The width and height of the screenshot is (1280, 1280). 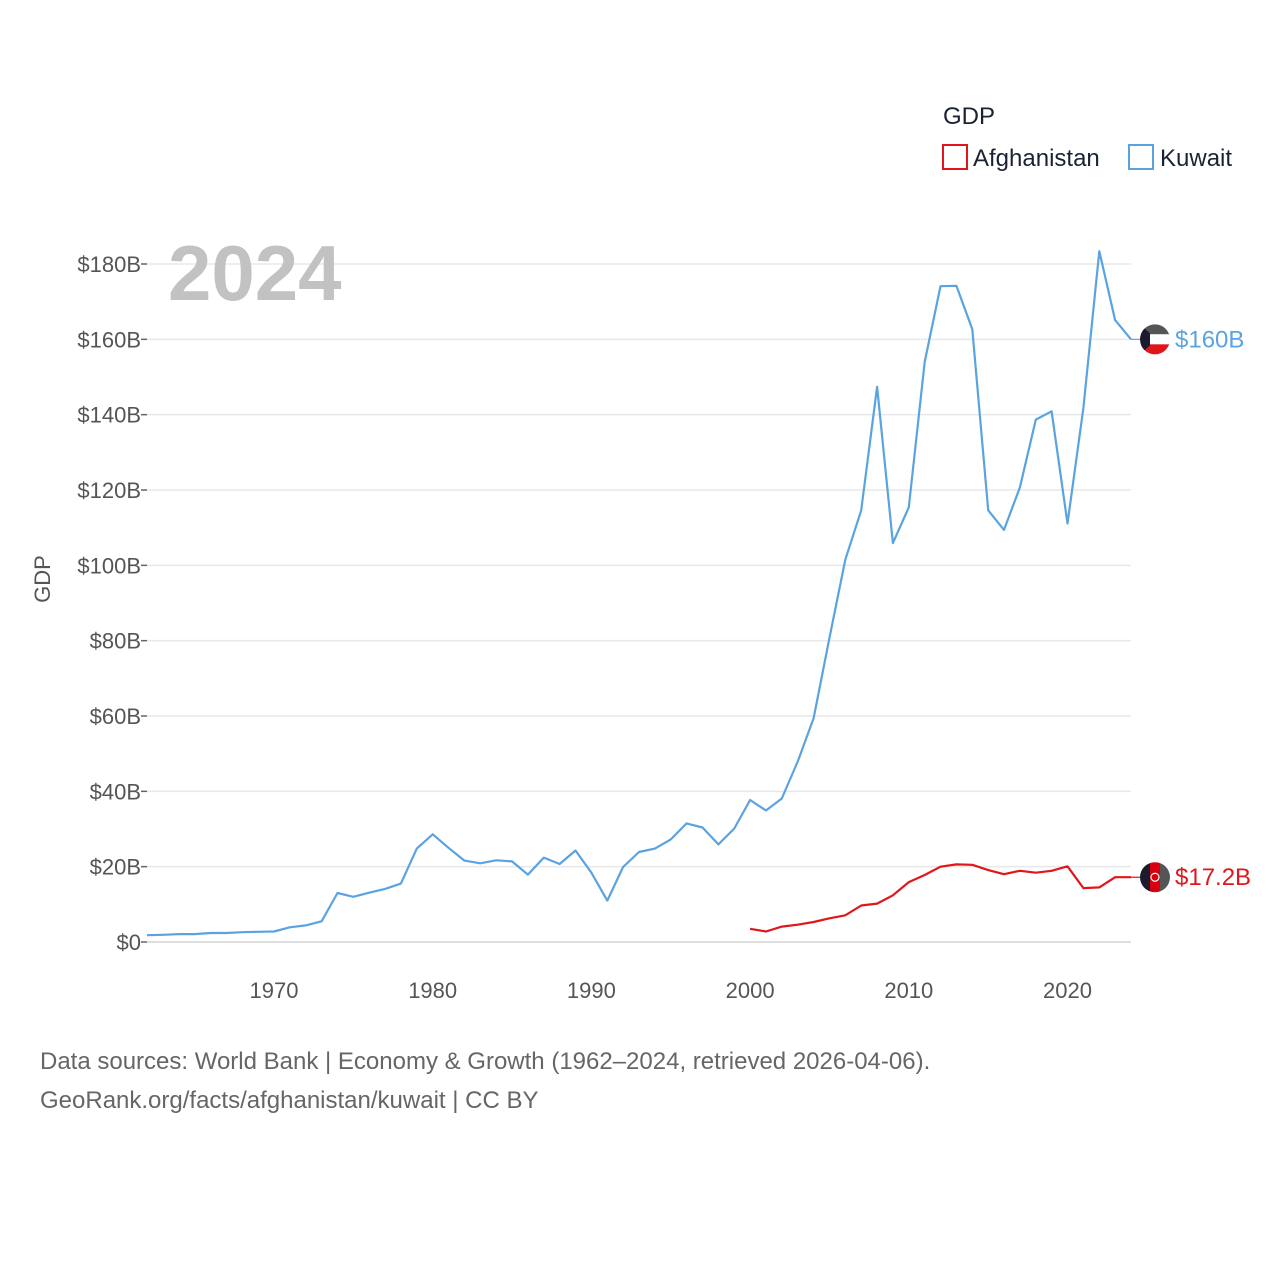 I want to click on end-label-kuwait: $160B, so click(x=1209, y=339).